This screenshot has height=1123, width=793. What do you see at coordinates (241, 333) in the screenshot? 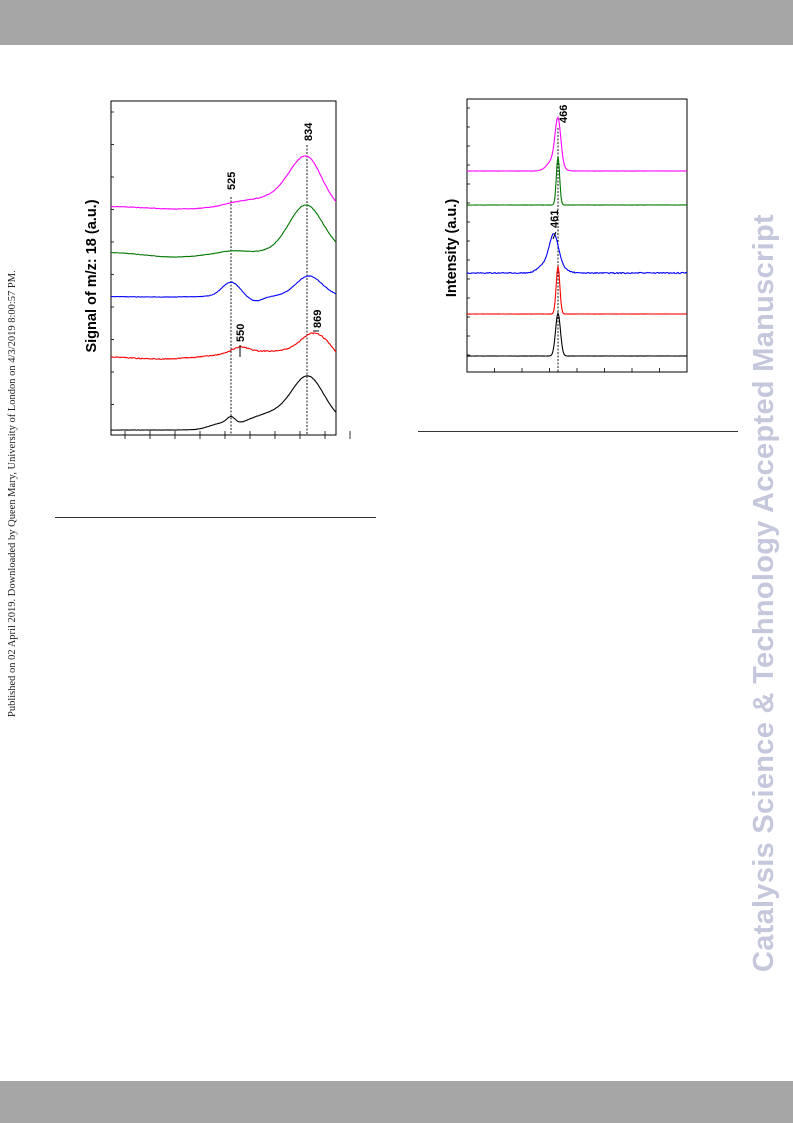
I see `tpr-peak-label-550: 550` at bounding box center [241, 333].